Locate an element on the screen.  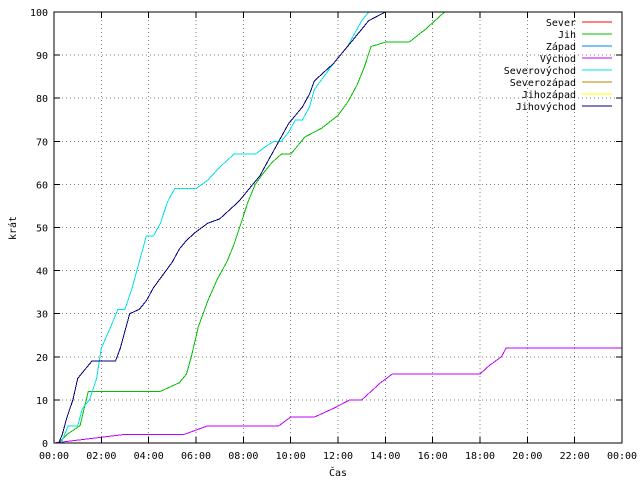
legend-label: Jihovýchod is located at coordinates (546, 107).